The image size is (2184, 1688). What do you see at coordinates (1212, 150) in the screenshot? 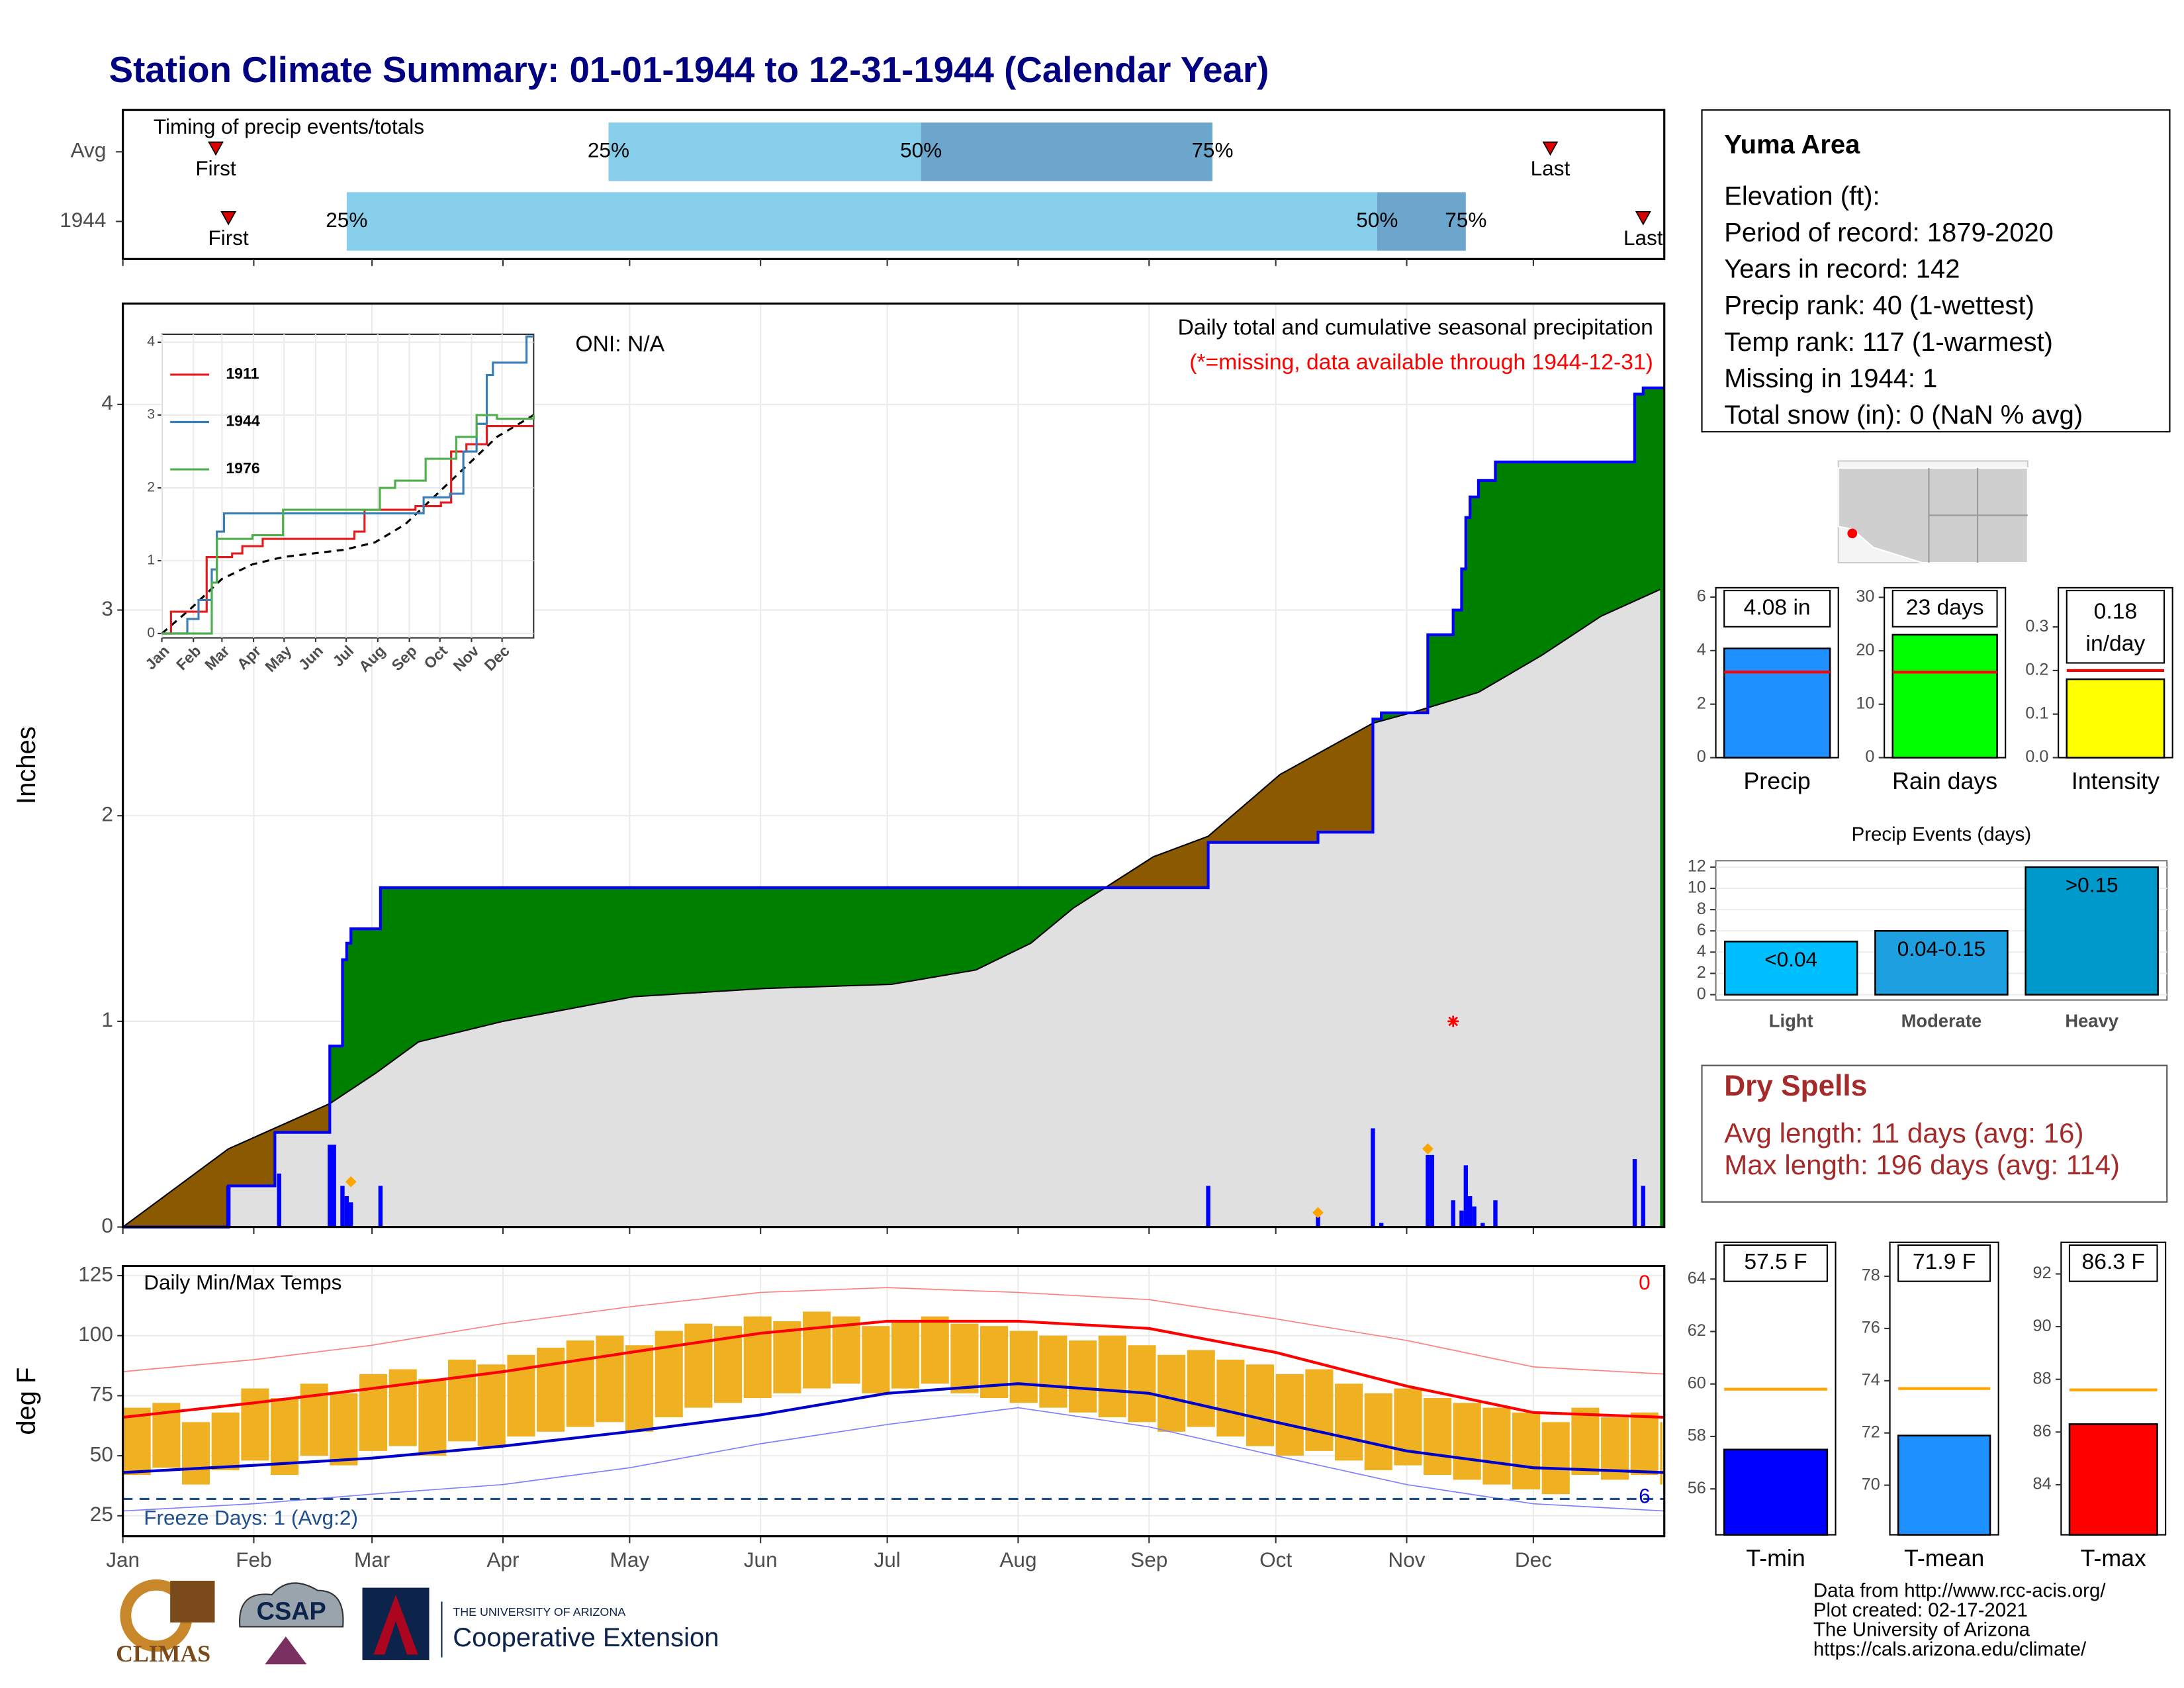
I see `quartile-label: 75%` at bounding box center [1212, 150].